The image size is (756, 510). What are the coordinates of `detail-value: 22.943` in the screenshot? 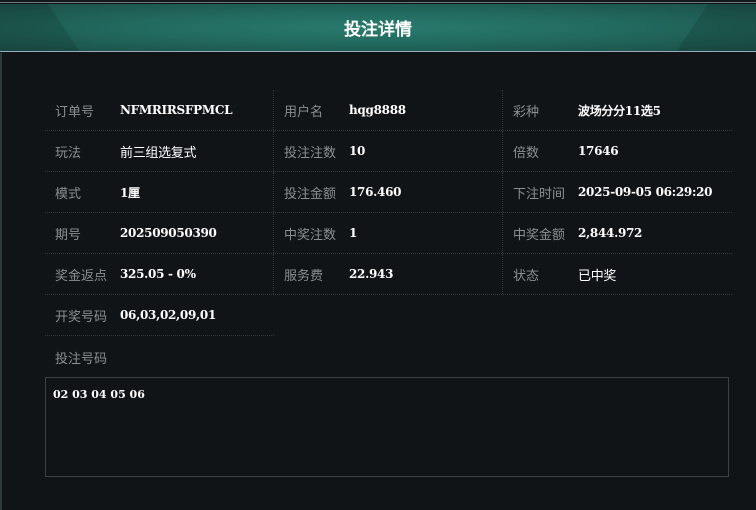 It's located at (371, 274).